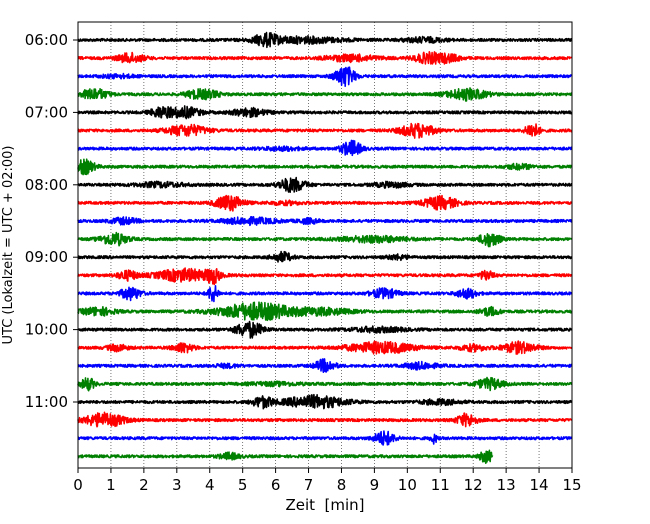 This screenshot has height=524, width=650. I want to click on y-axis-ticks: 06:00 07:00 08:00 09:00 10:00 11:00, so click(51, 221).